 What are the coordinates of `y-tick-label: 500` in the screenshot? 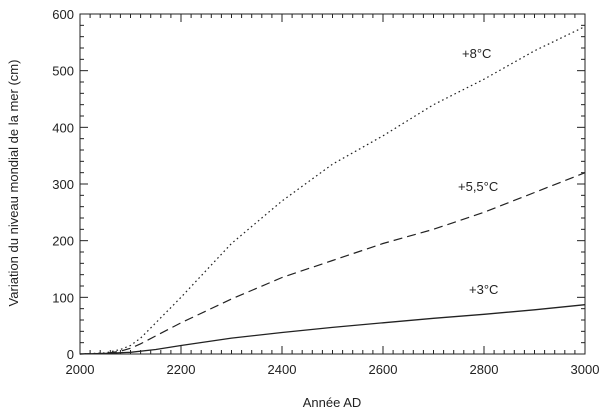 It's located at (63, 71).